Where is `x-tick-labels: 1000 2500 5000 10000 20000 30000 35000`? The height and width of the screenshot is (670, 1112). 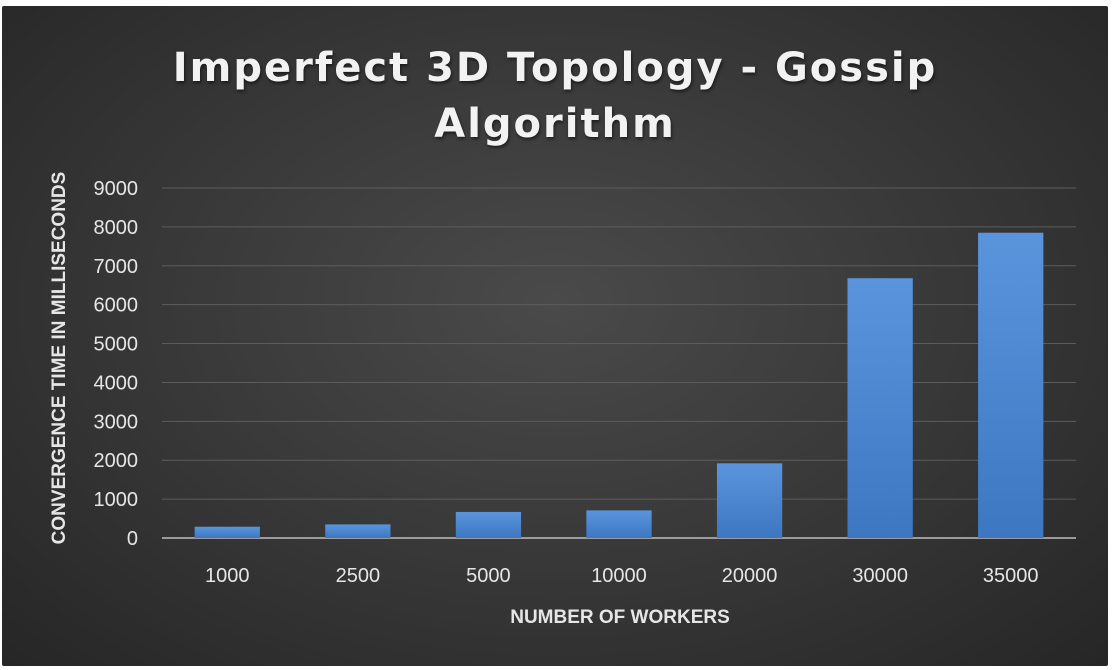
x-tick-labels: 1000 2500 5000 10000 20000 30000 35000 is located at coordinates (621, 576).